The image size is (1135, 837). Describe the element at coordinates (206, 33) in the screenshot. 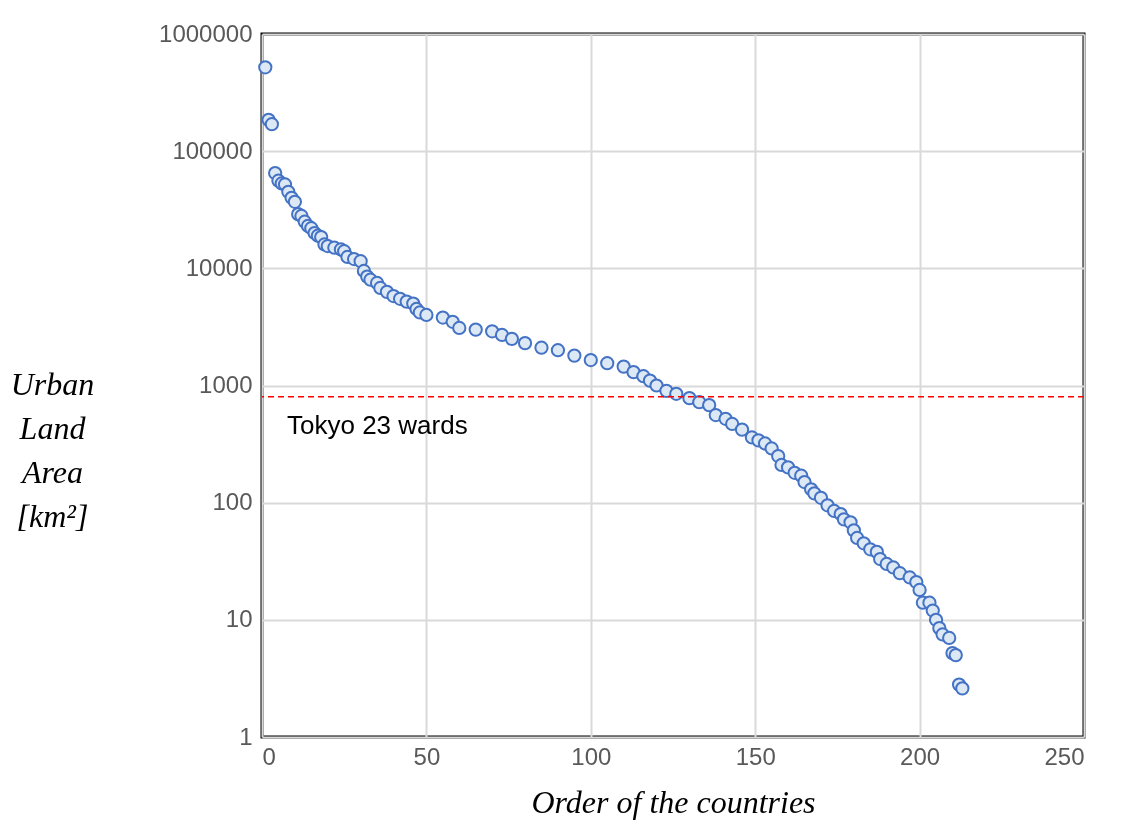

I see `y-tick-label: 1000000` at that location.